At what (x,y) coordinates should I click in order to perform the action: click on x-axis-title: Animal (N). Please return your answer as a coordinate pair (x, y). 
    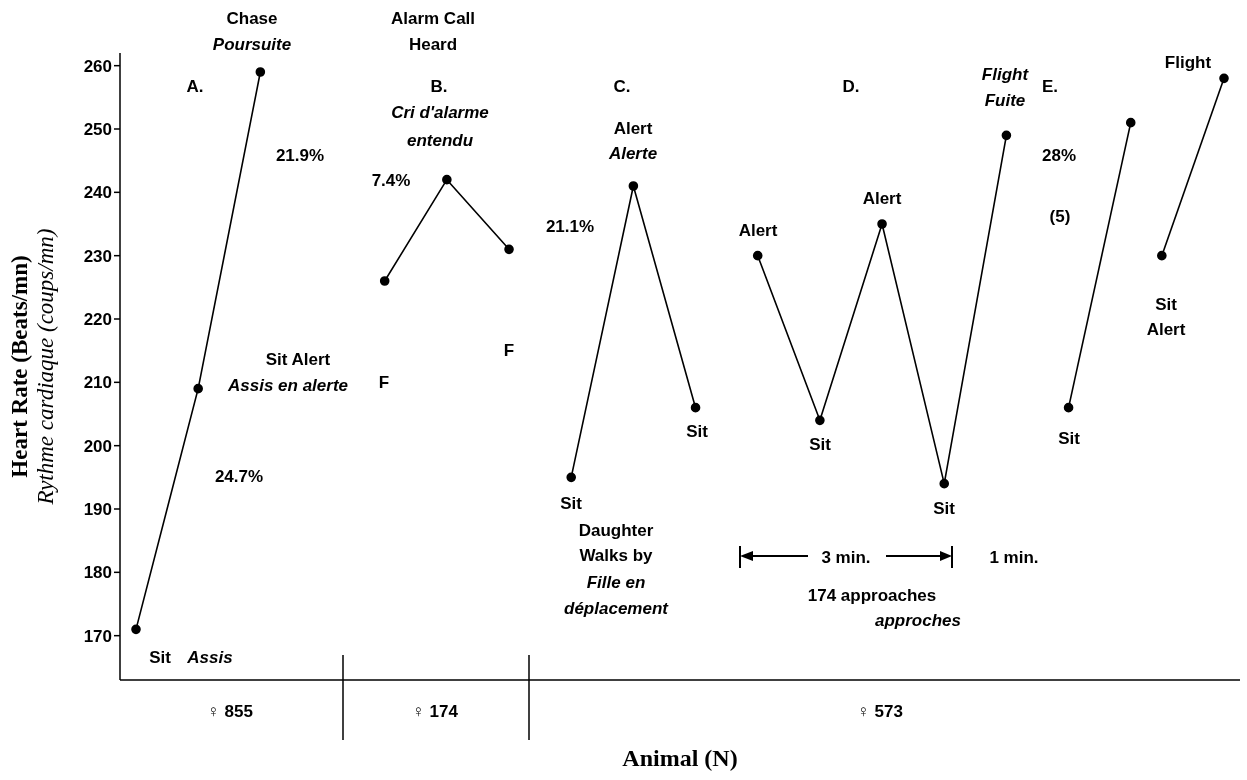
    Looking at the image, I should click on (680, 758).